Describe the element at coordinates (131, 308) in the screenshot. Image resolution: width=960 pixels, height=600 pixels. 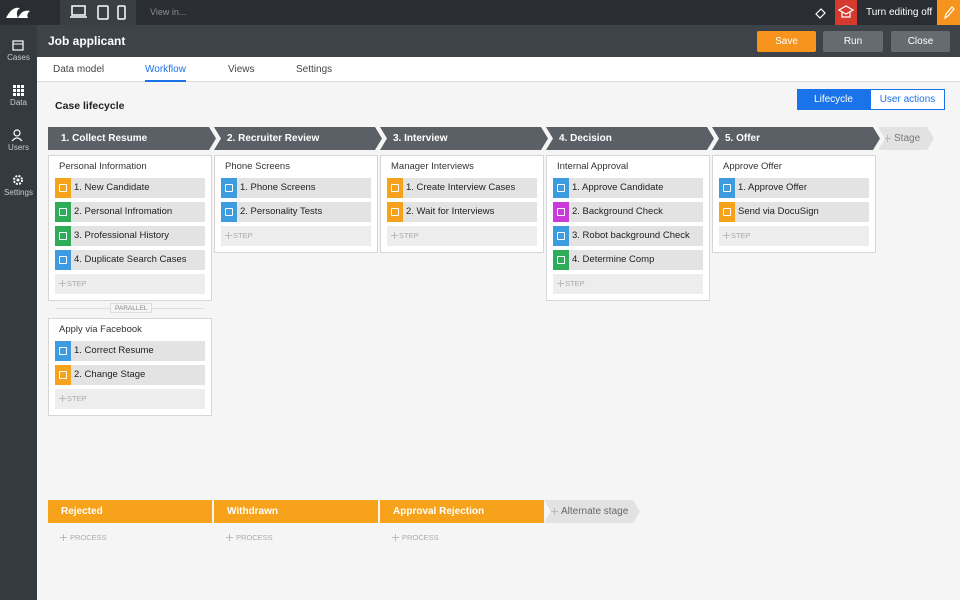
I see `parallel-label: PARALLEL` at that location.